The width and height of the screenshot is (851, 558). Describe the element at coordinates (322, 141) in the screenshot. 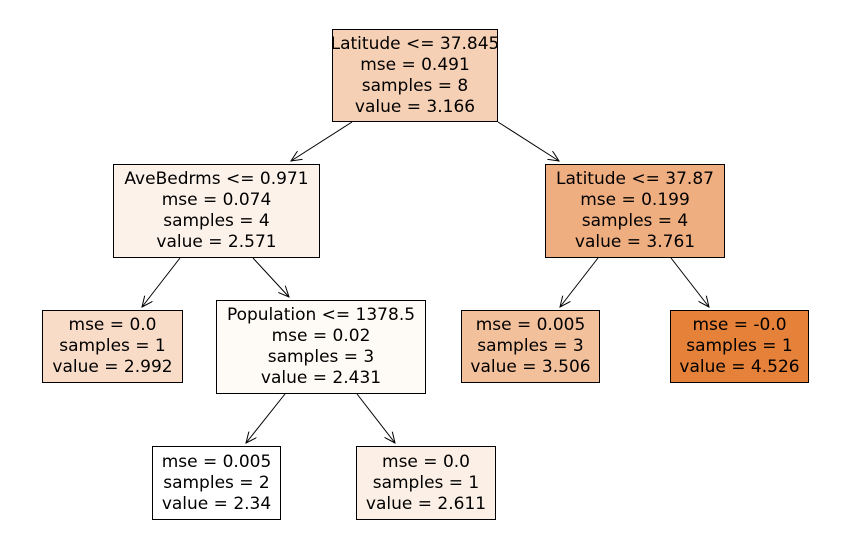

I see `edge-n0-n1` at that location.